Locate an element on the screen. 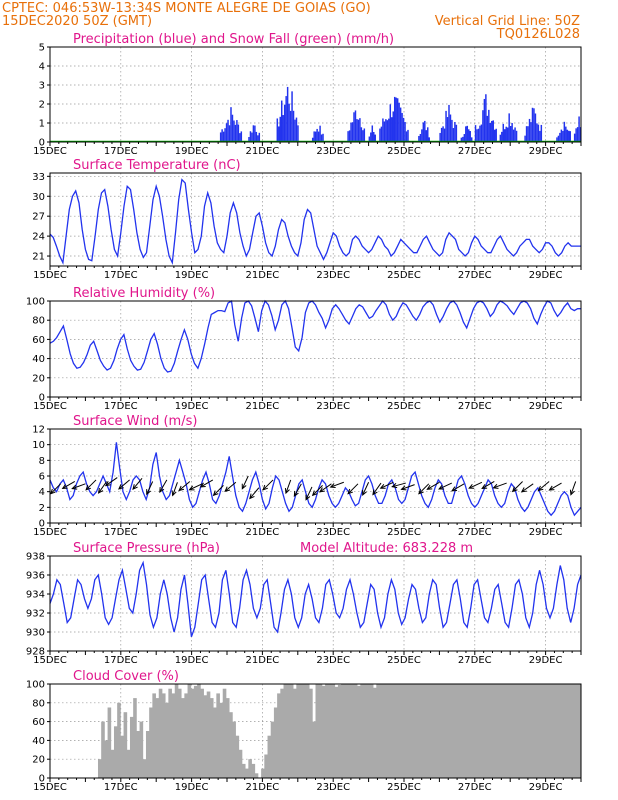 This screenshot has height=800, width=618. y-tick-label: 936 is located at coordinates (35, 576).